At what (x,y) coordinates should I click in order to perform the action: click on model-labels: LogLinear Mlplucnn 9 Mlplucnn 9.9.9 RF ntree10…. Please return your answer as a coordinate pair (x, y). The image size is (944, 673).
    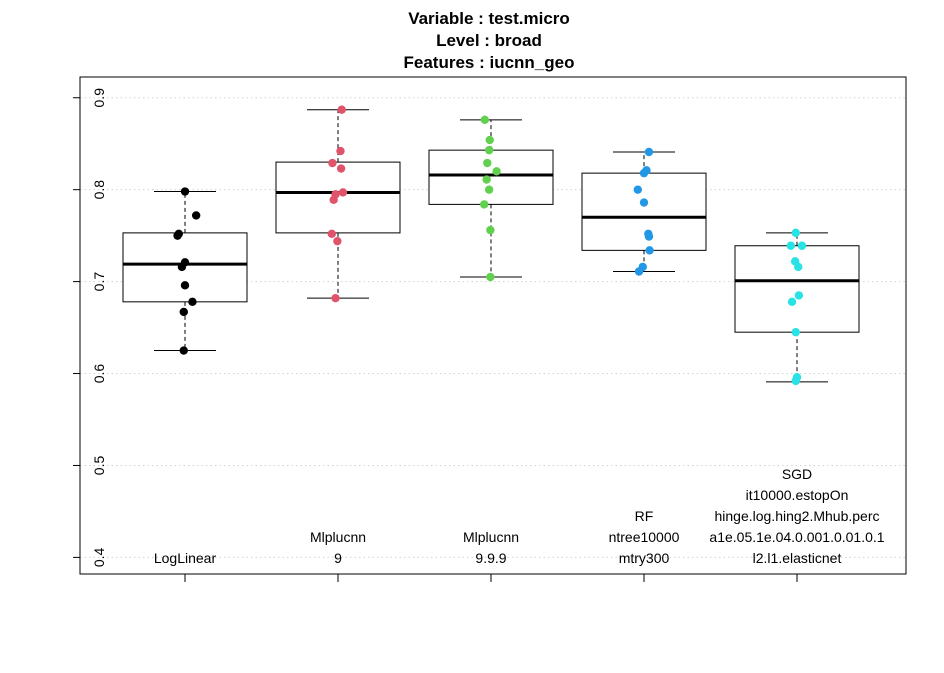
    Looking at the image, I should click on (519, 516).